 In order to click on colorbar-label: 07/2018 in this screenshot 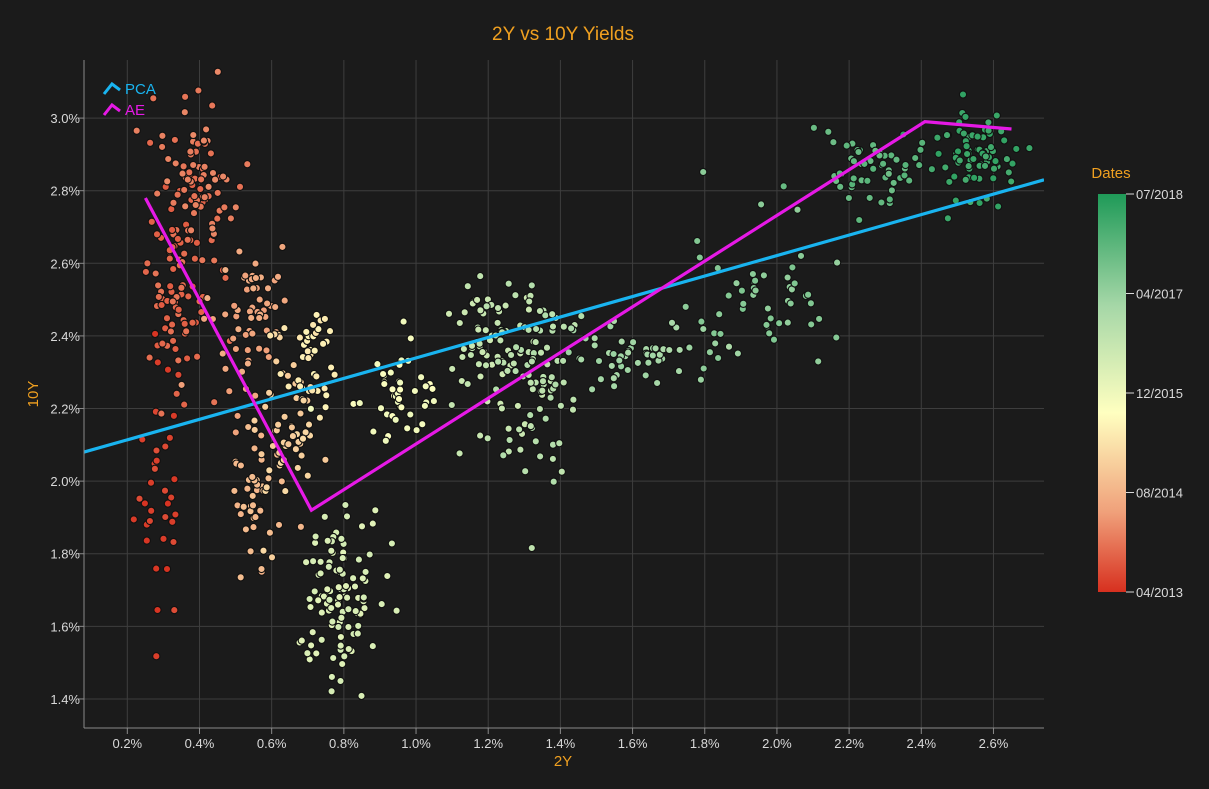, I will do `click(1159, 194)`.